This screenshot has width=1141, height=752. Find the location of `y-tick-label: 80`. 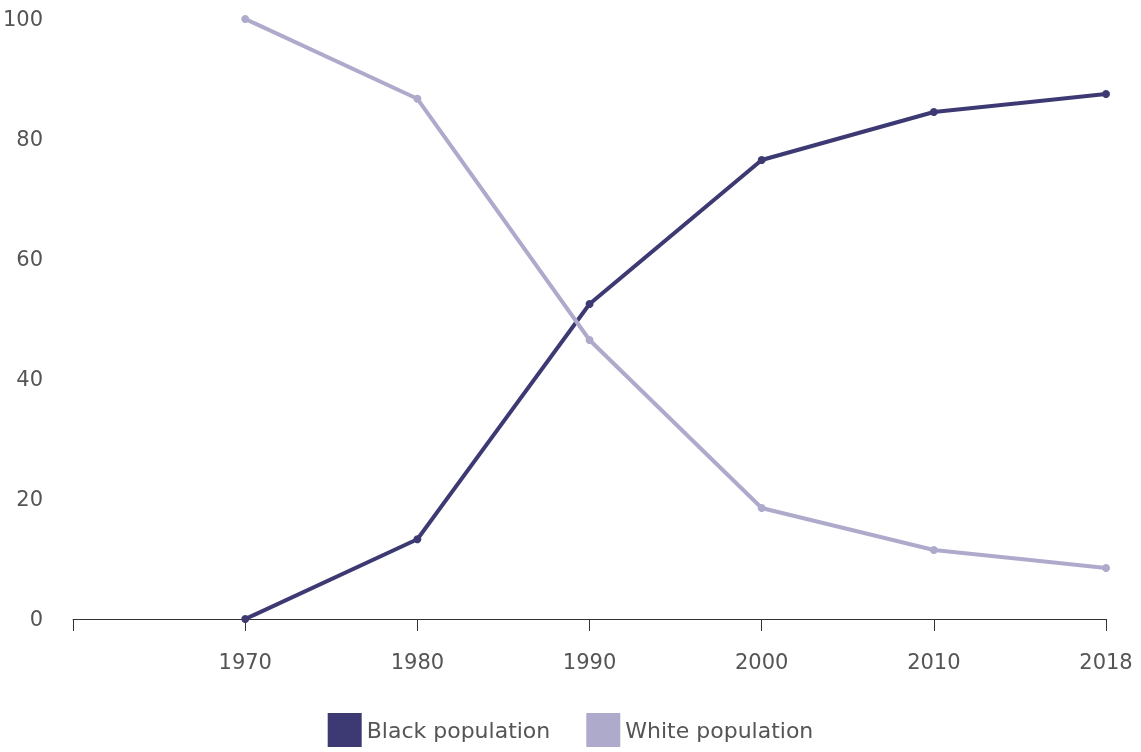

y-tick-label: 80 is located at coordinates (30, 139).